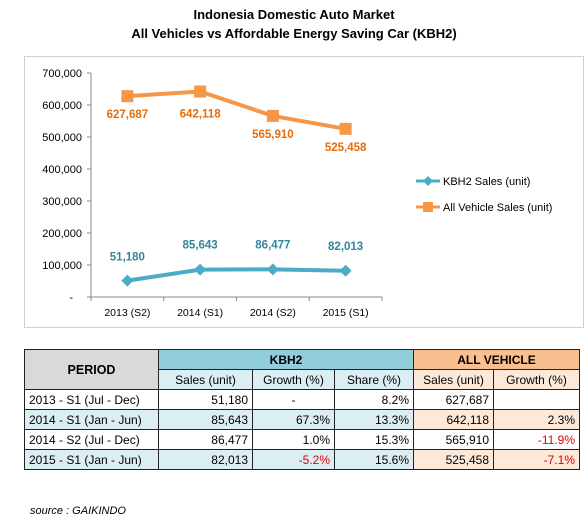  I want to click on y-tick-label: 600,000, so click(62, 106).